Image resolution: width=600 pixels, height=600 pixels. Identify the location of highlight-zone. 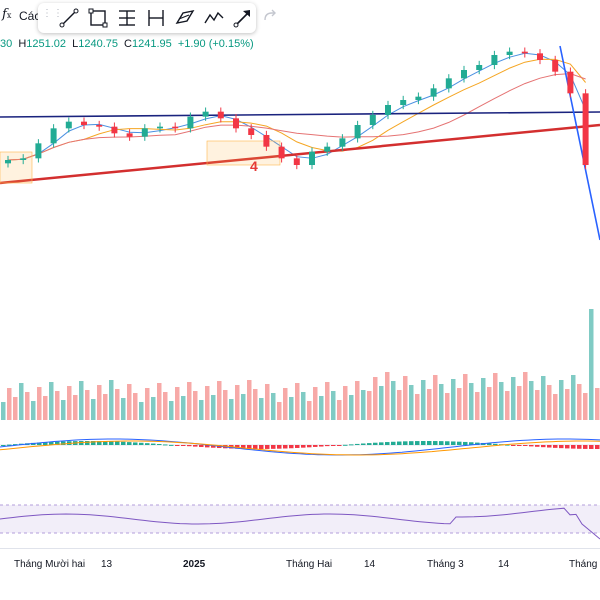
(16, 167).